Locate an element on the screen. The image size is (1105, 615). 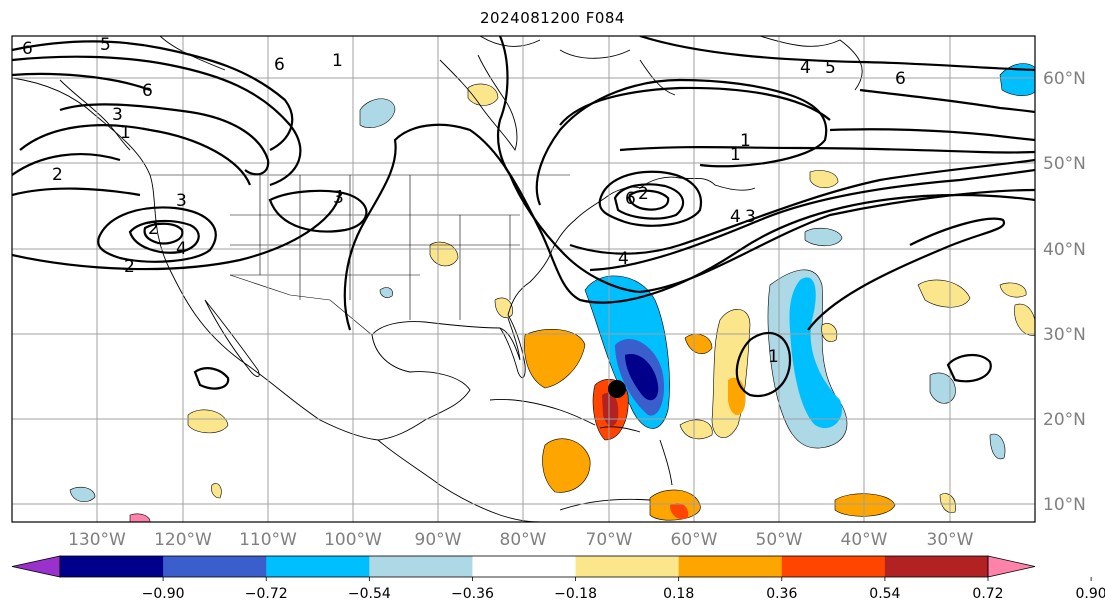
figure-title: 2024081200 F084 is located at coordinates (552, 18).